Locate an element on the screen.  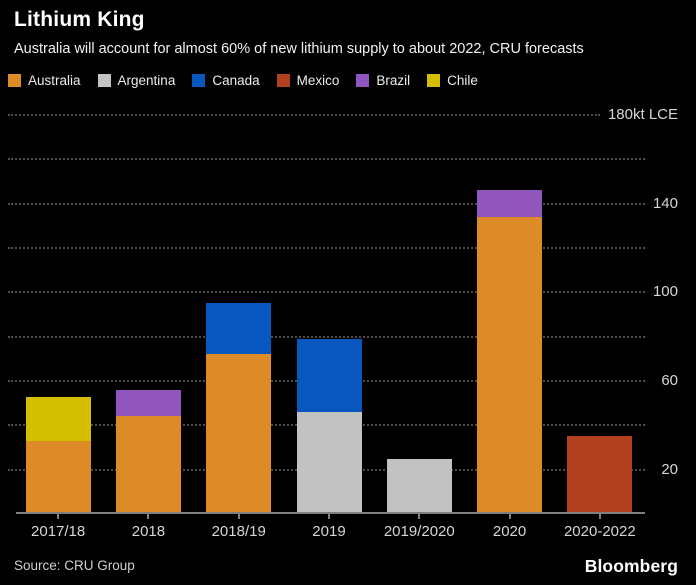
y-axis-label: 100 is located at coordinates (665, 292).